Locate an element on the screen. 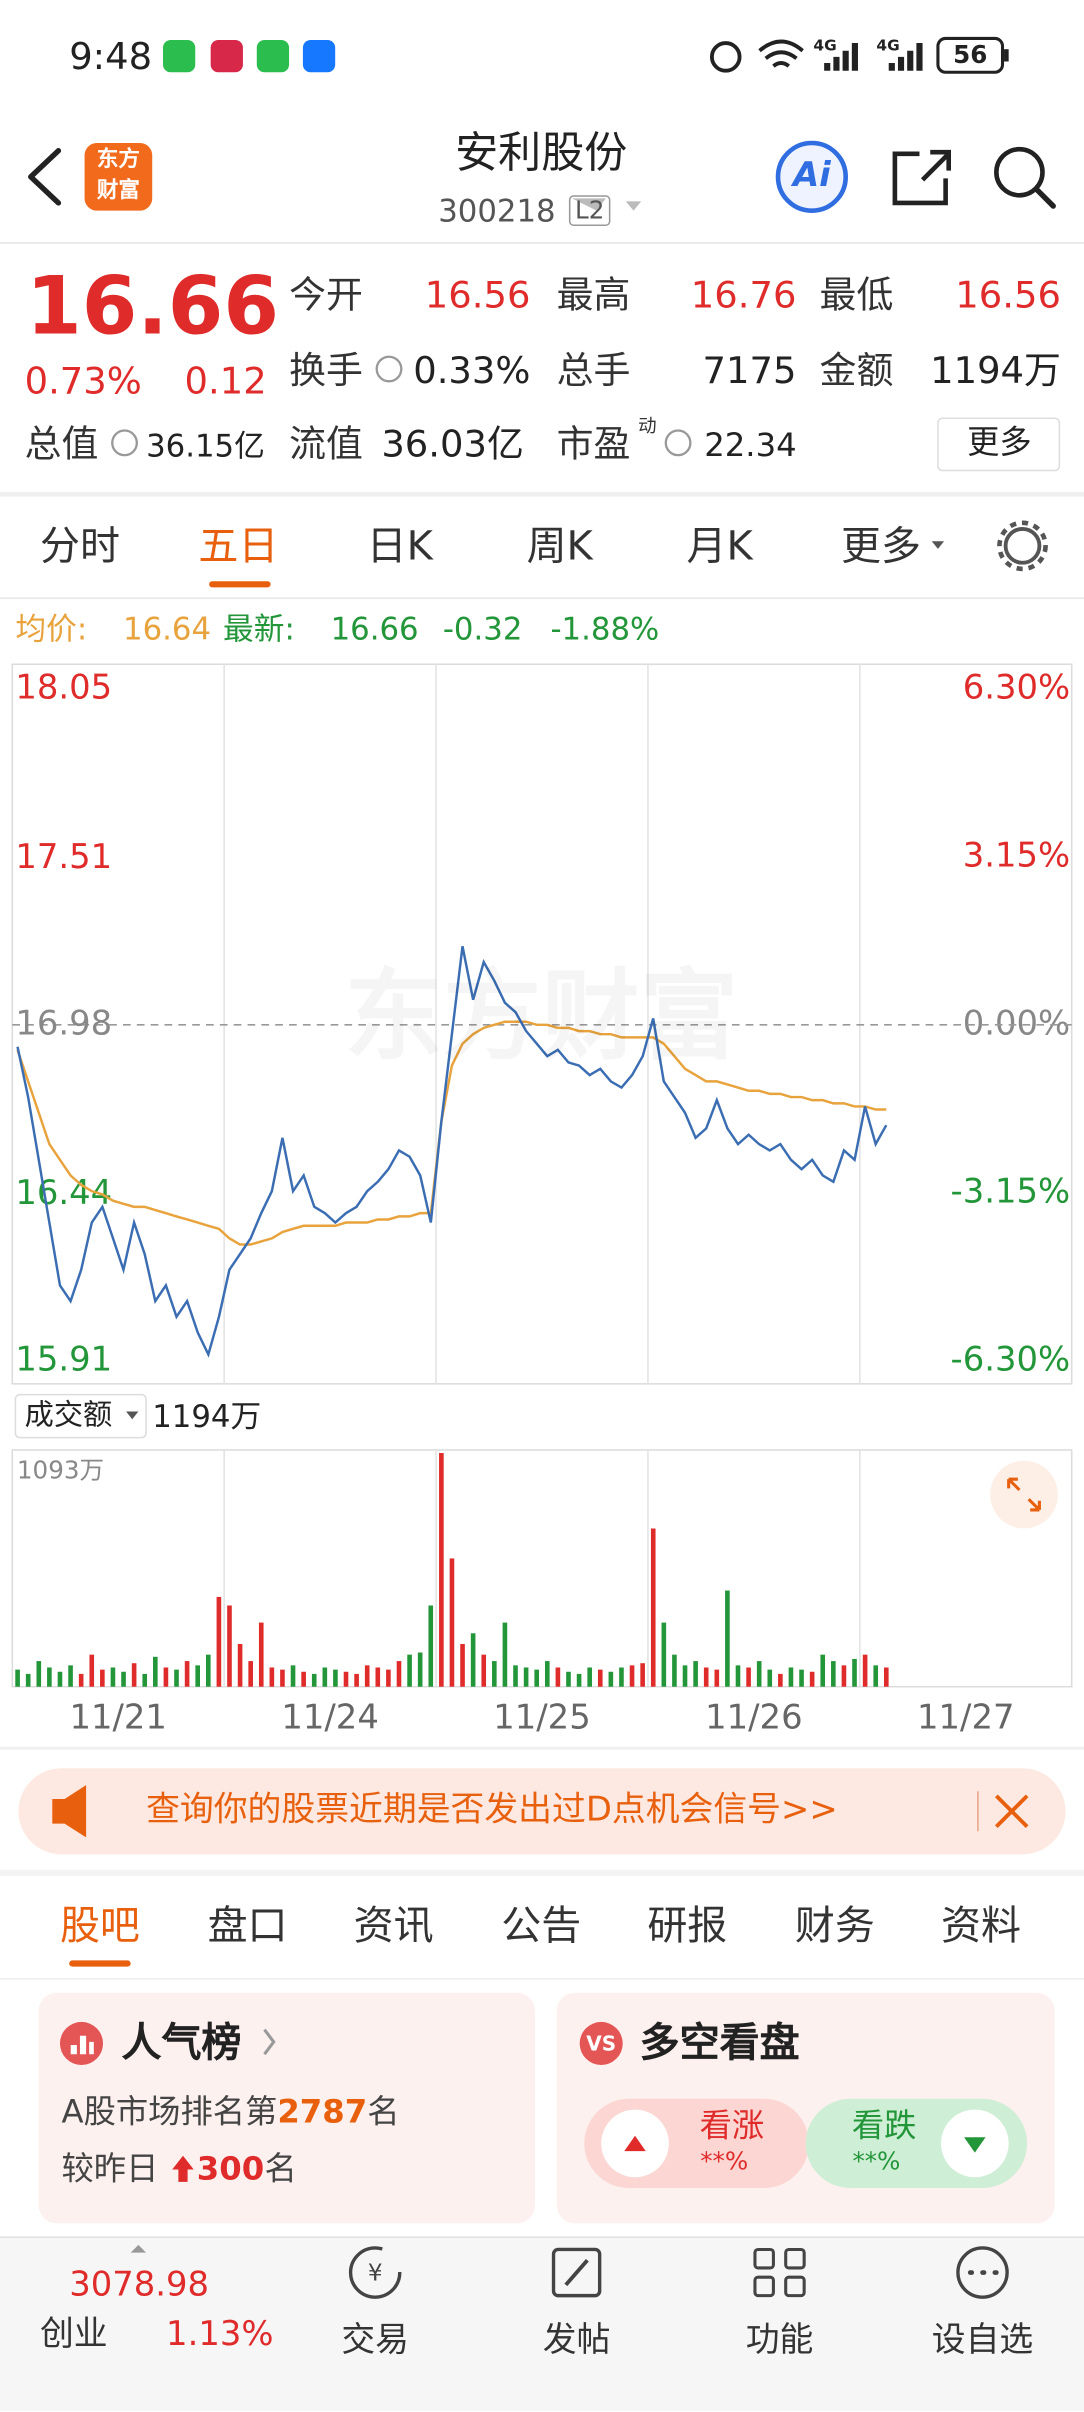 The height and width of the screenshot is (2412, 1084). bear-label: 看跌 is located at coordinates (884, 2126).